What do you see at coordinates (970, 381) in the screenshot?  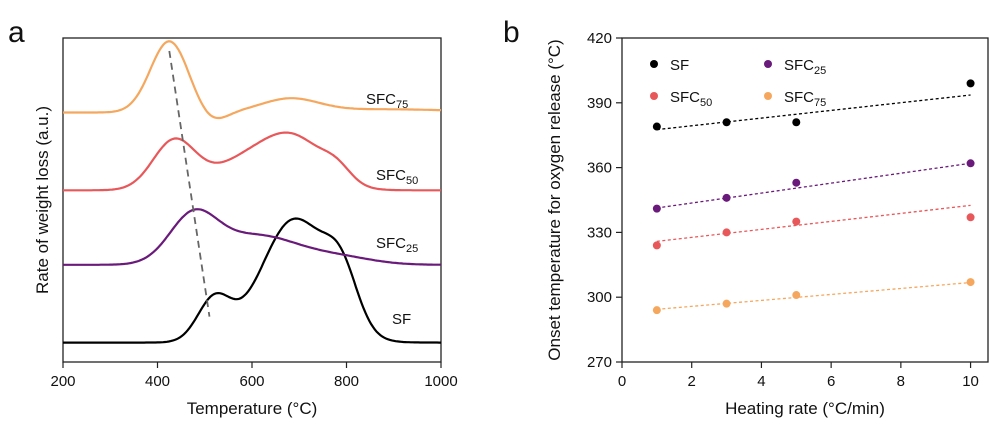 I see `panel-b-x-tick-label: 10` at bounding box center [970, 381].